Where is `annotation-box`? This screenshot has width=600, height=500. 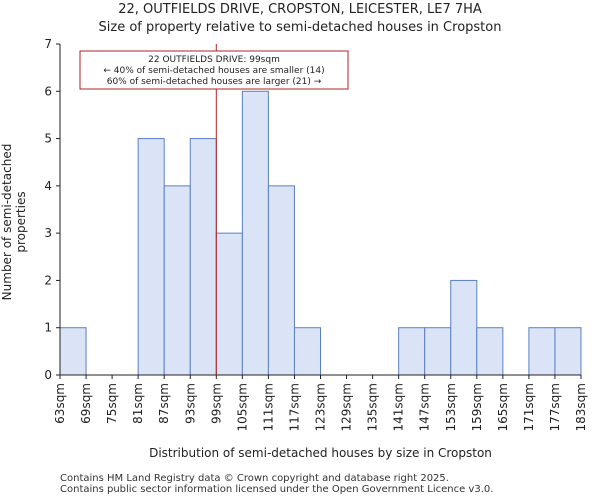 annotation-box is located at coordinates (214, 70).